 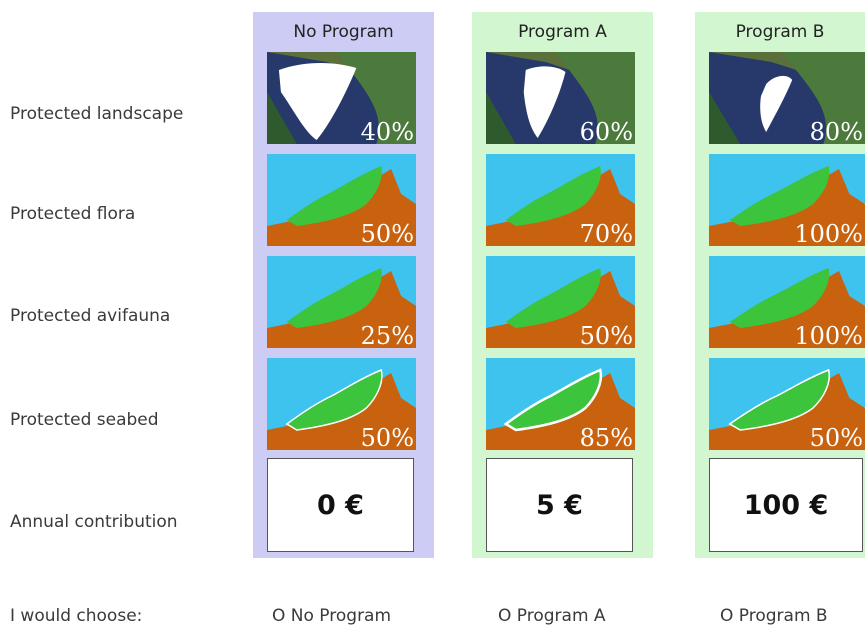 What do you see at coordinates (387, 131) in the screenshot?
I see `landscape-percent: 40%` at bounding box center [387, 131].